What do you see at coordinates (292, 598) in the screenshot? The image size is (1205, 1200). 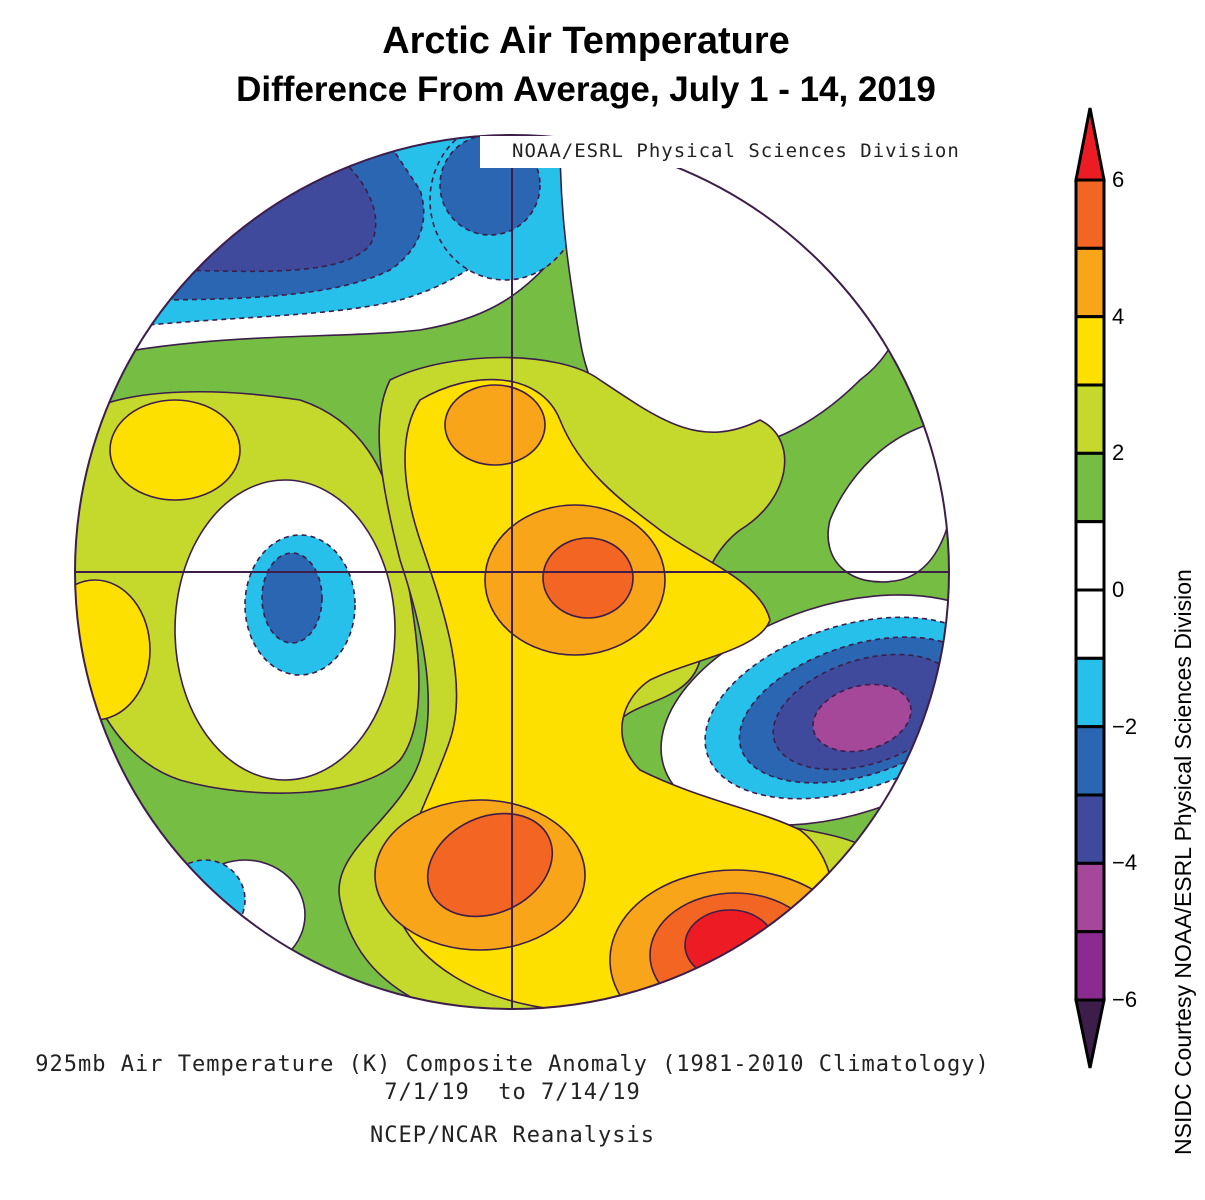 I see `field-blue-w` at bounding box center [292, 598].